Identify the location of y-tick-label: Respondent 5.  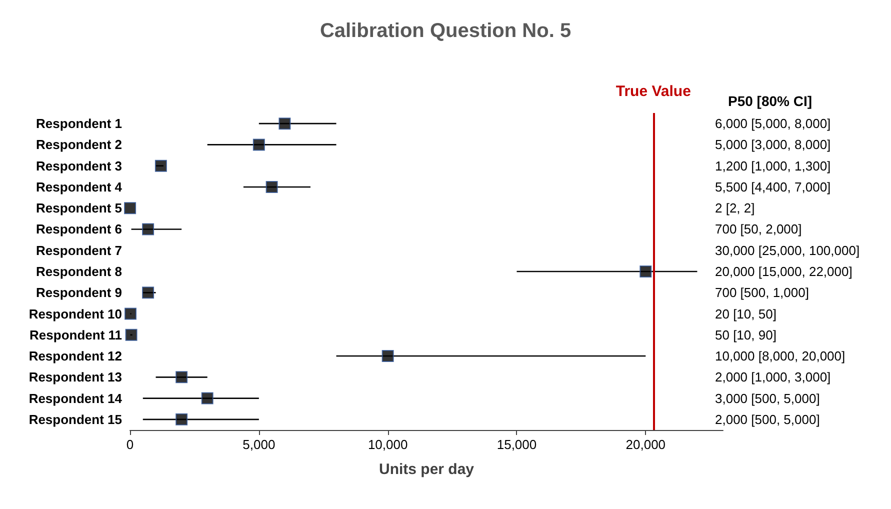
(79, 208).